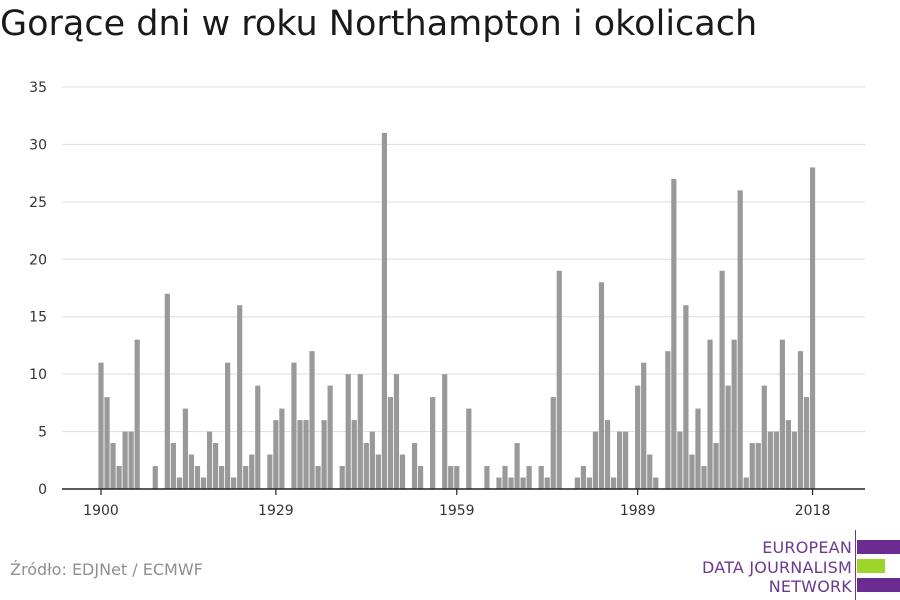  What do you see at coordinates (638, 511) in the screenshot?
I see `x-tick-label: 1989` at bounding box center [638, 511].